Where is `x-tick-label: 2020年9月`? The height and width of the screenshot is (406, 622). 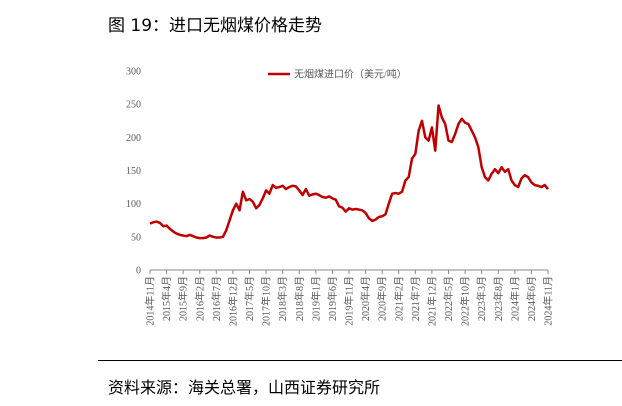
x-tick-label: 2020年9月 is located at coordinates (382, 298).